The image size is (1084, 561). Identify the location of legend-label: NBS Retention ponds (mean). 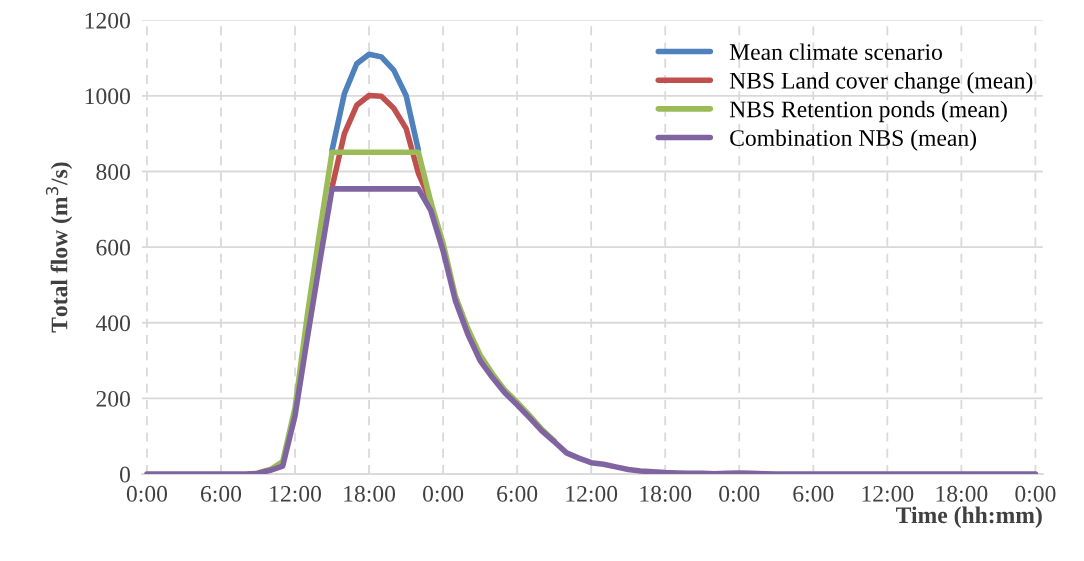
(868, 111).